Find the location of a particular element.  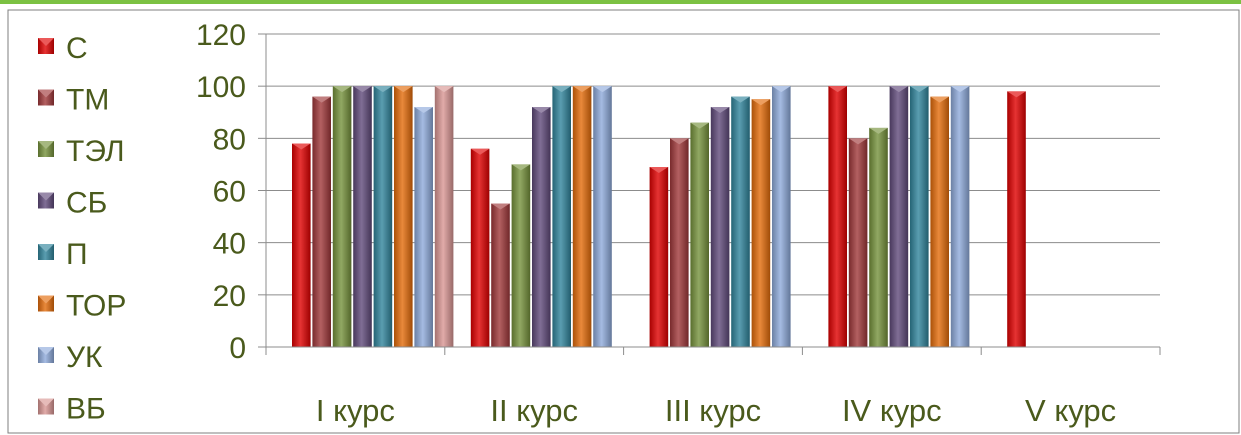

legend-item: УК is located at coordinates (70, 357).